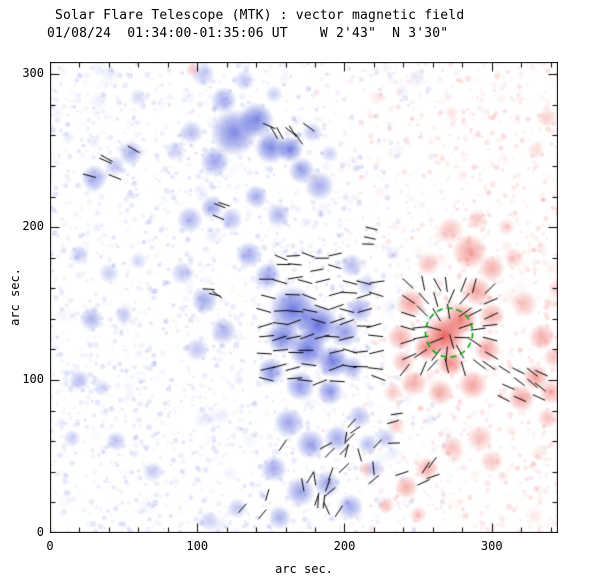 The height and width of the screenshot is (585, 612). I want to click on y-axis-label: arc sec., so click(15, 297).